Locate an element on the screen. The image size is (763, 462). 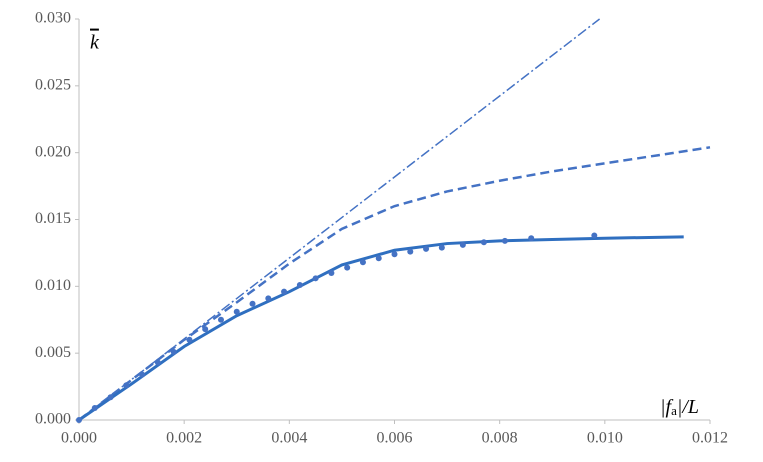
x-axis-label-part: |/L is located at coordinates (688, 407).